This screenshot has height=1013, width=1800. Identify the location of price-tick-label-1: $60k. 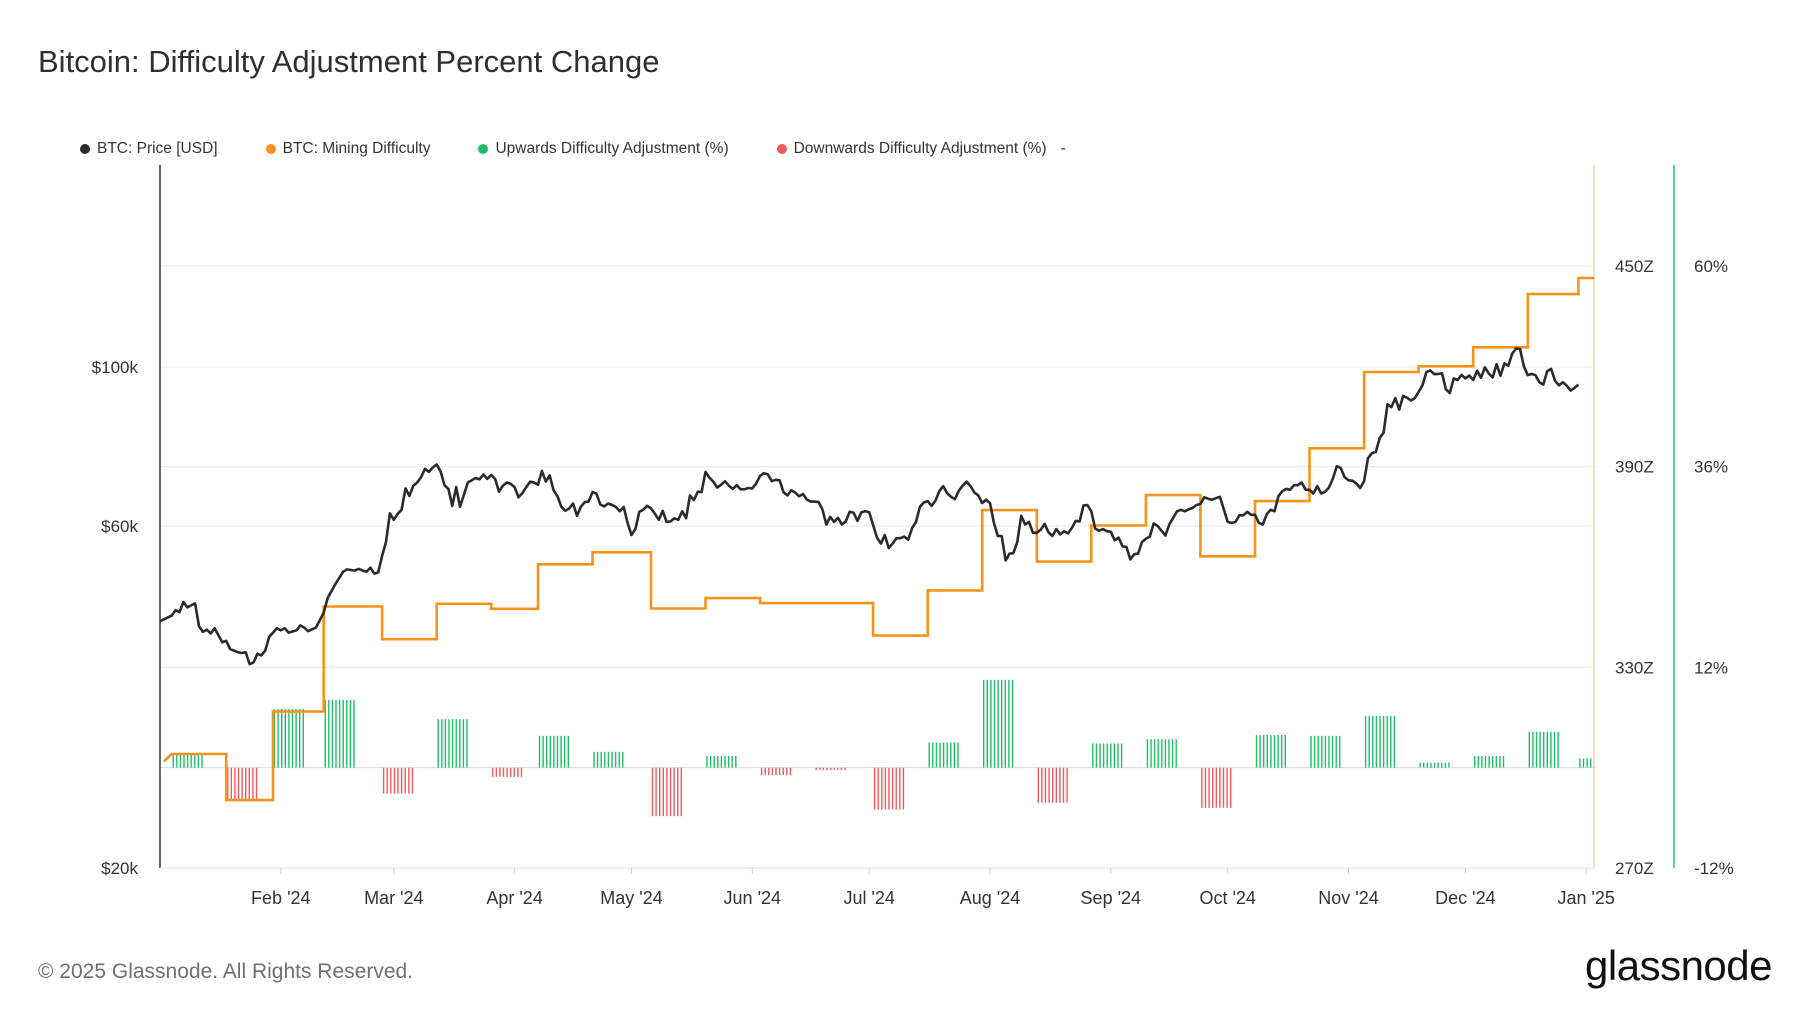
(119, 526).